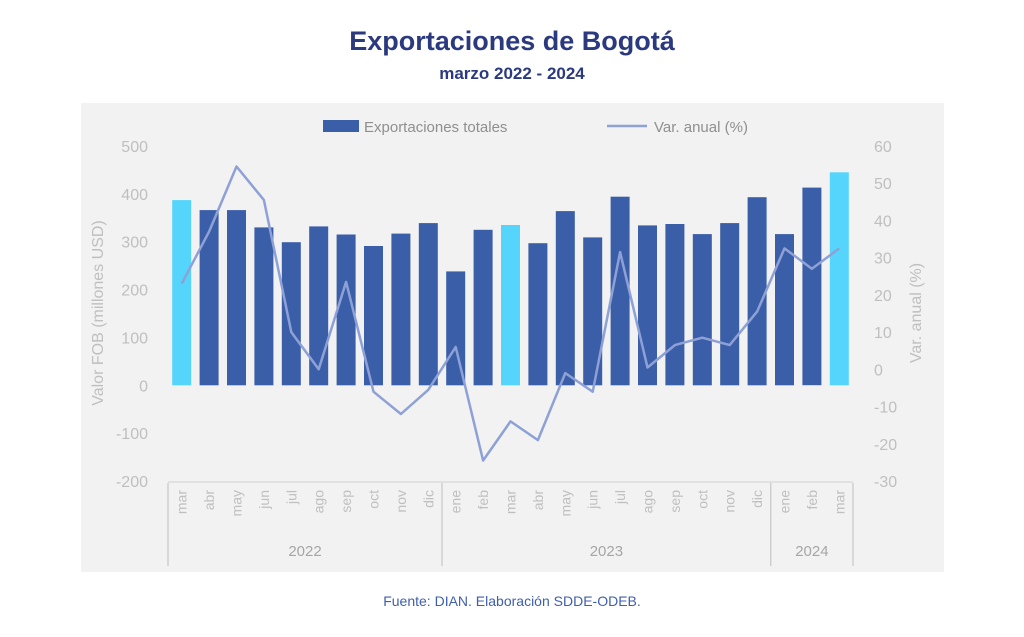 Image resolution: width=1024 pixels, height=637 pixels. Describe the element at coordinates (702, 499) in the screenshot. I see `x-tick-oct-19: oct` at that location.